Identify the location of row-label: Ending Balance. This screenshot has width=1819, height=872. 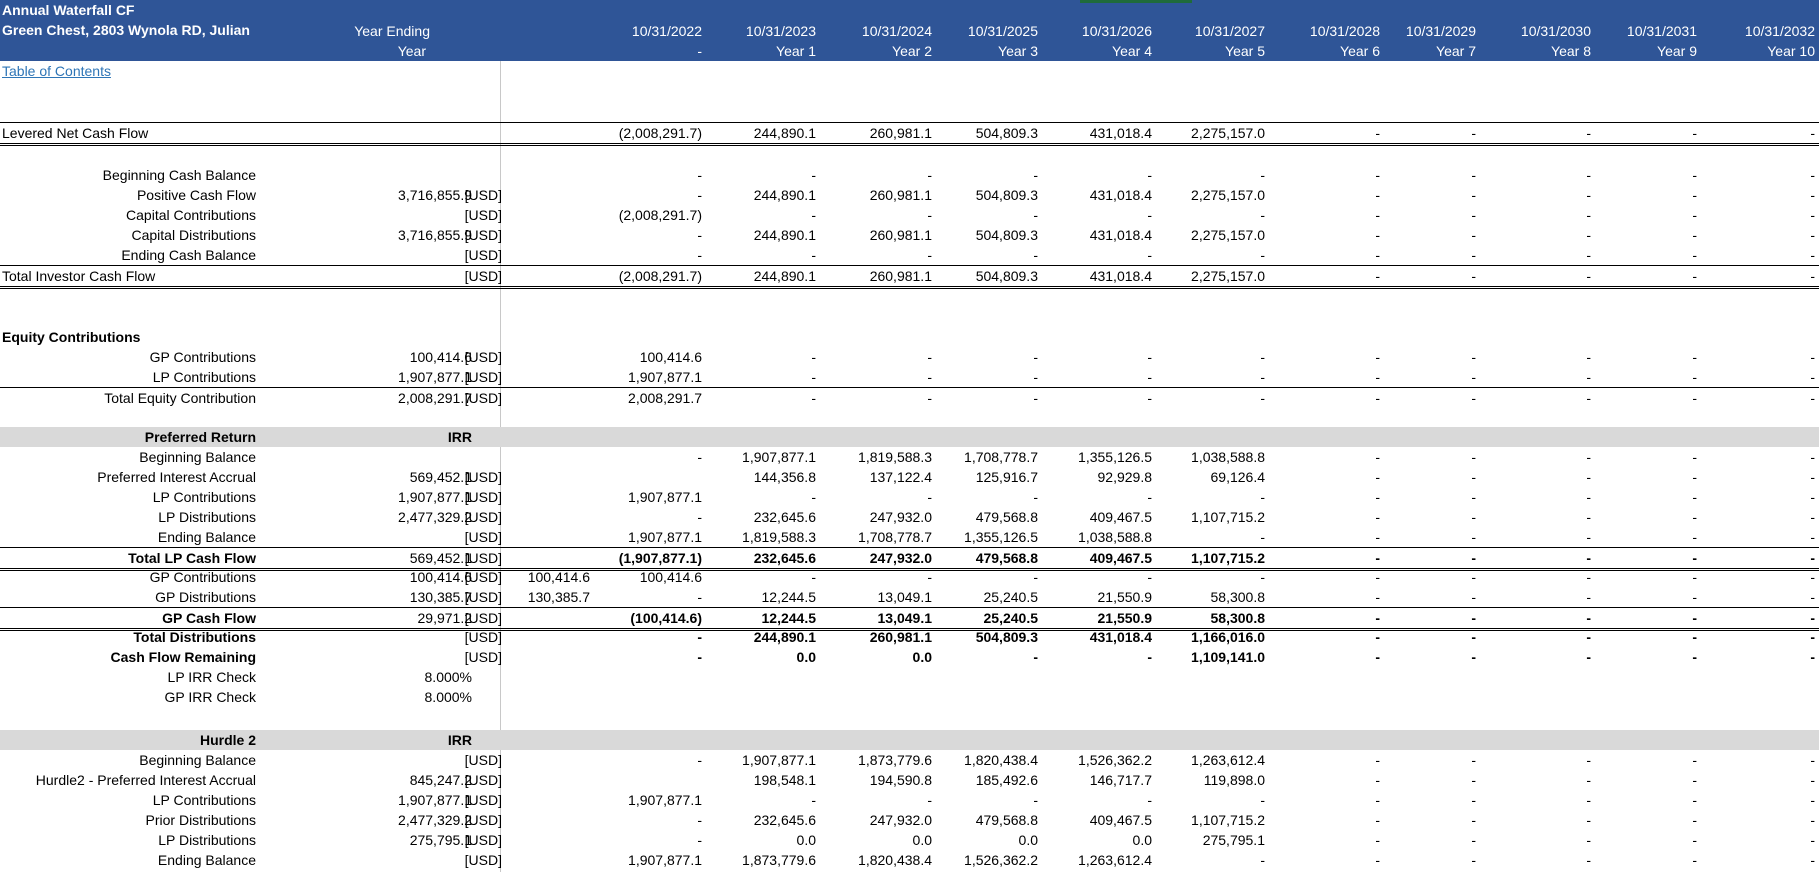
(206, 537).